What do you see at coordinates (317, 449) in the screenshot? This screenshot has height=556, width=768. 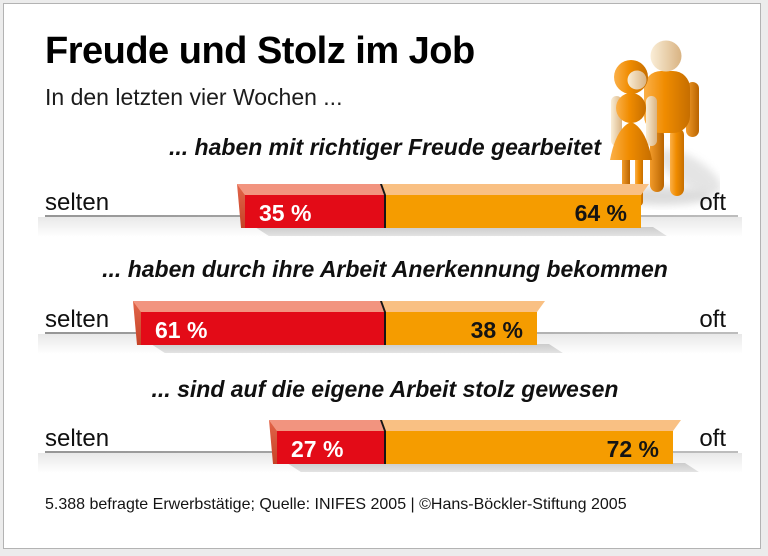 I see `value-label-selten: 27 %` at bounding box center [317, 449].